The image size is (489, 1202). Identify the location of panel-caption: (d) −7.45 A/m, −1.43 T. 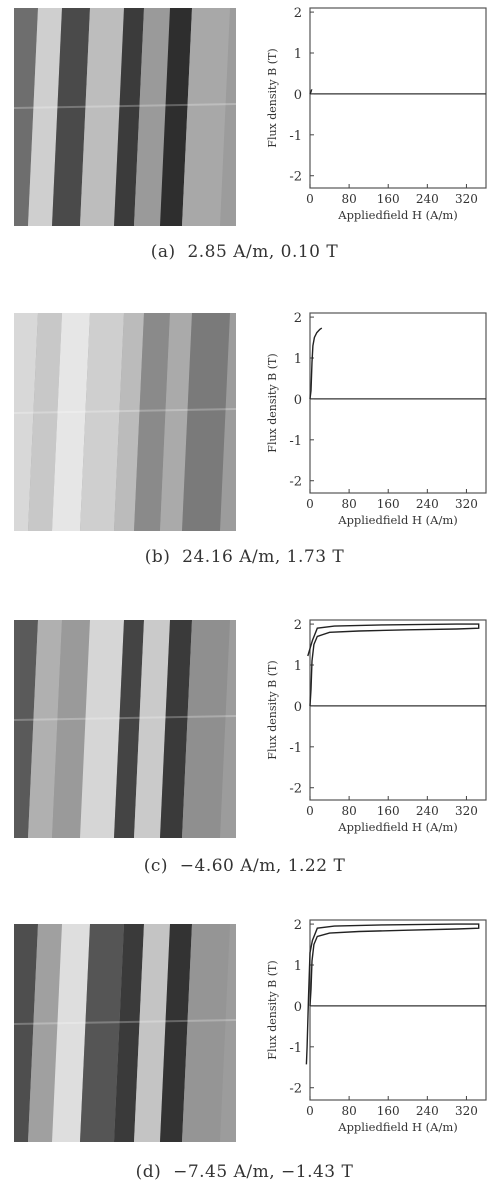
(244, 1172).